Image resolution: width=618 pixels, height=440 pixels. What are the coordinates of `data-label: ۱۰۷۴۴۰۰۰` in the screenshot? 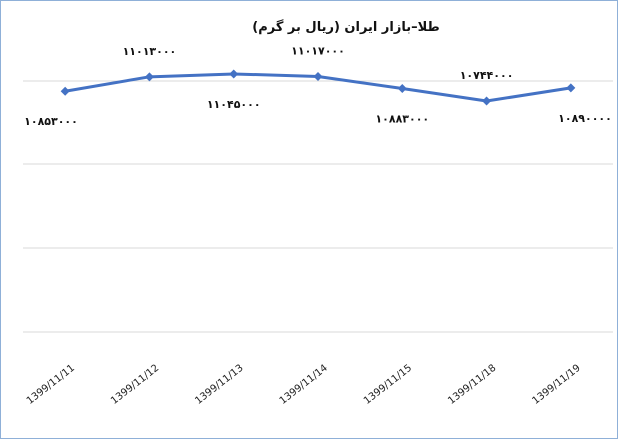 It's located at (487, 75).